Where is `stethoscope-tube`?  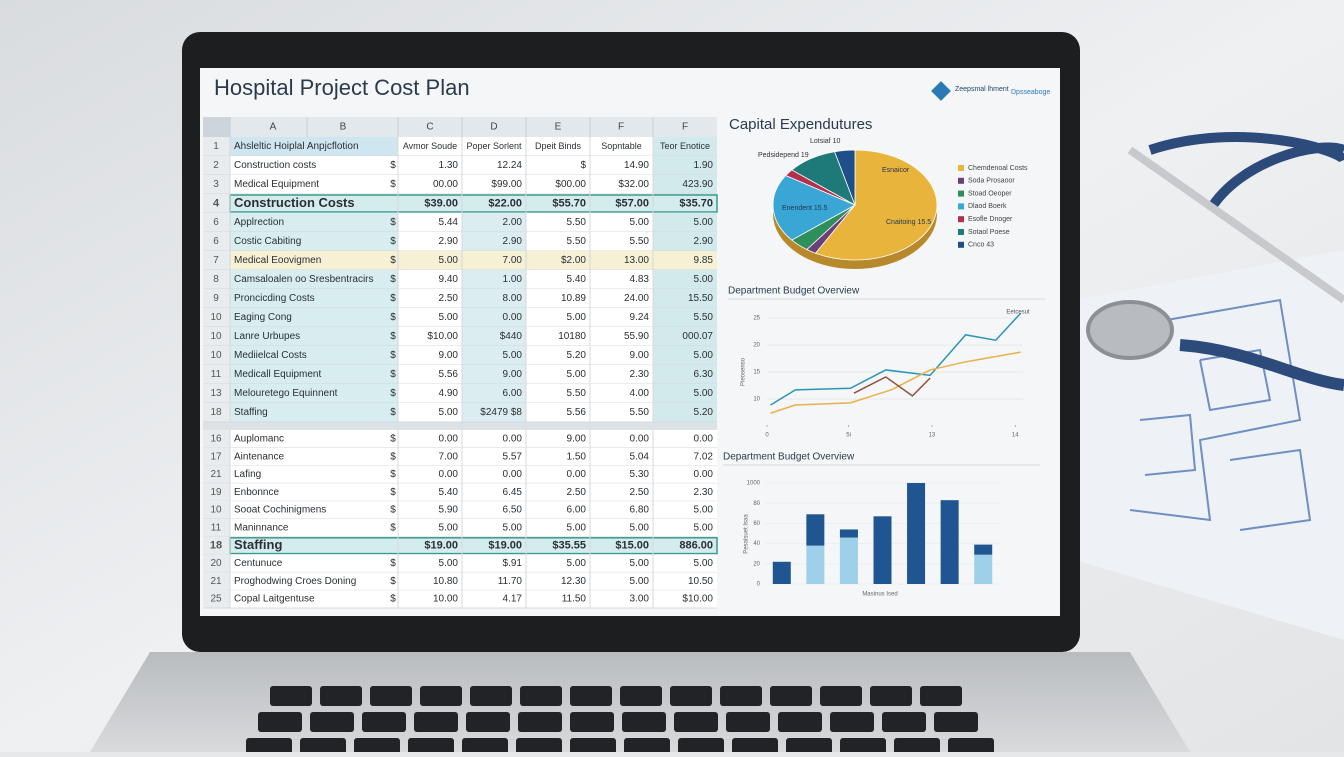
stethoscope-tube is located at coordinates (1261, 365).